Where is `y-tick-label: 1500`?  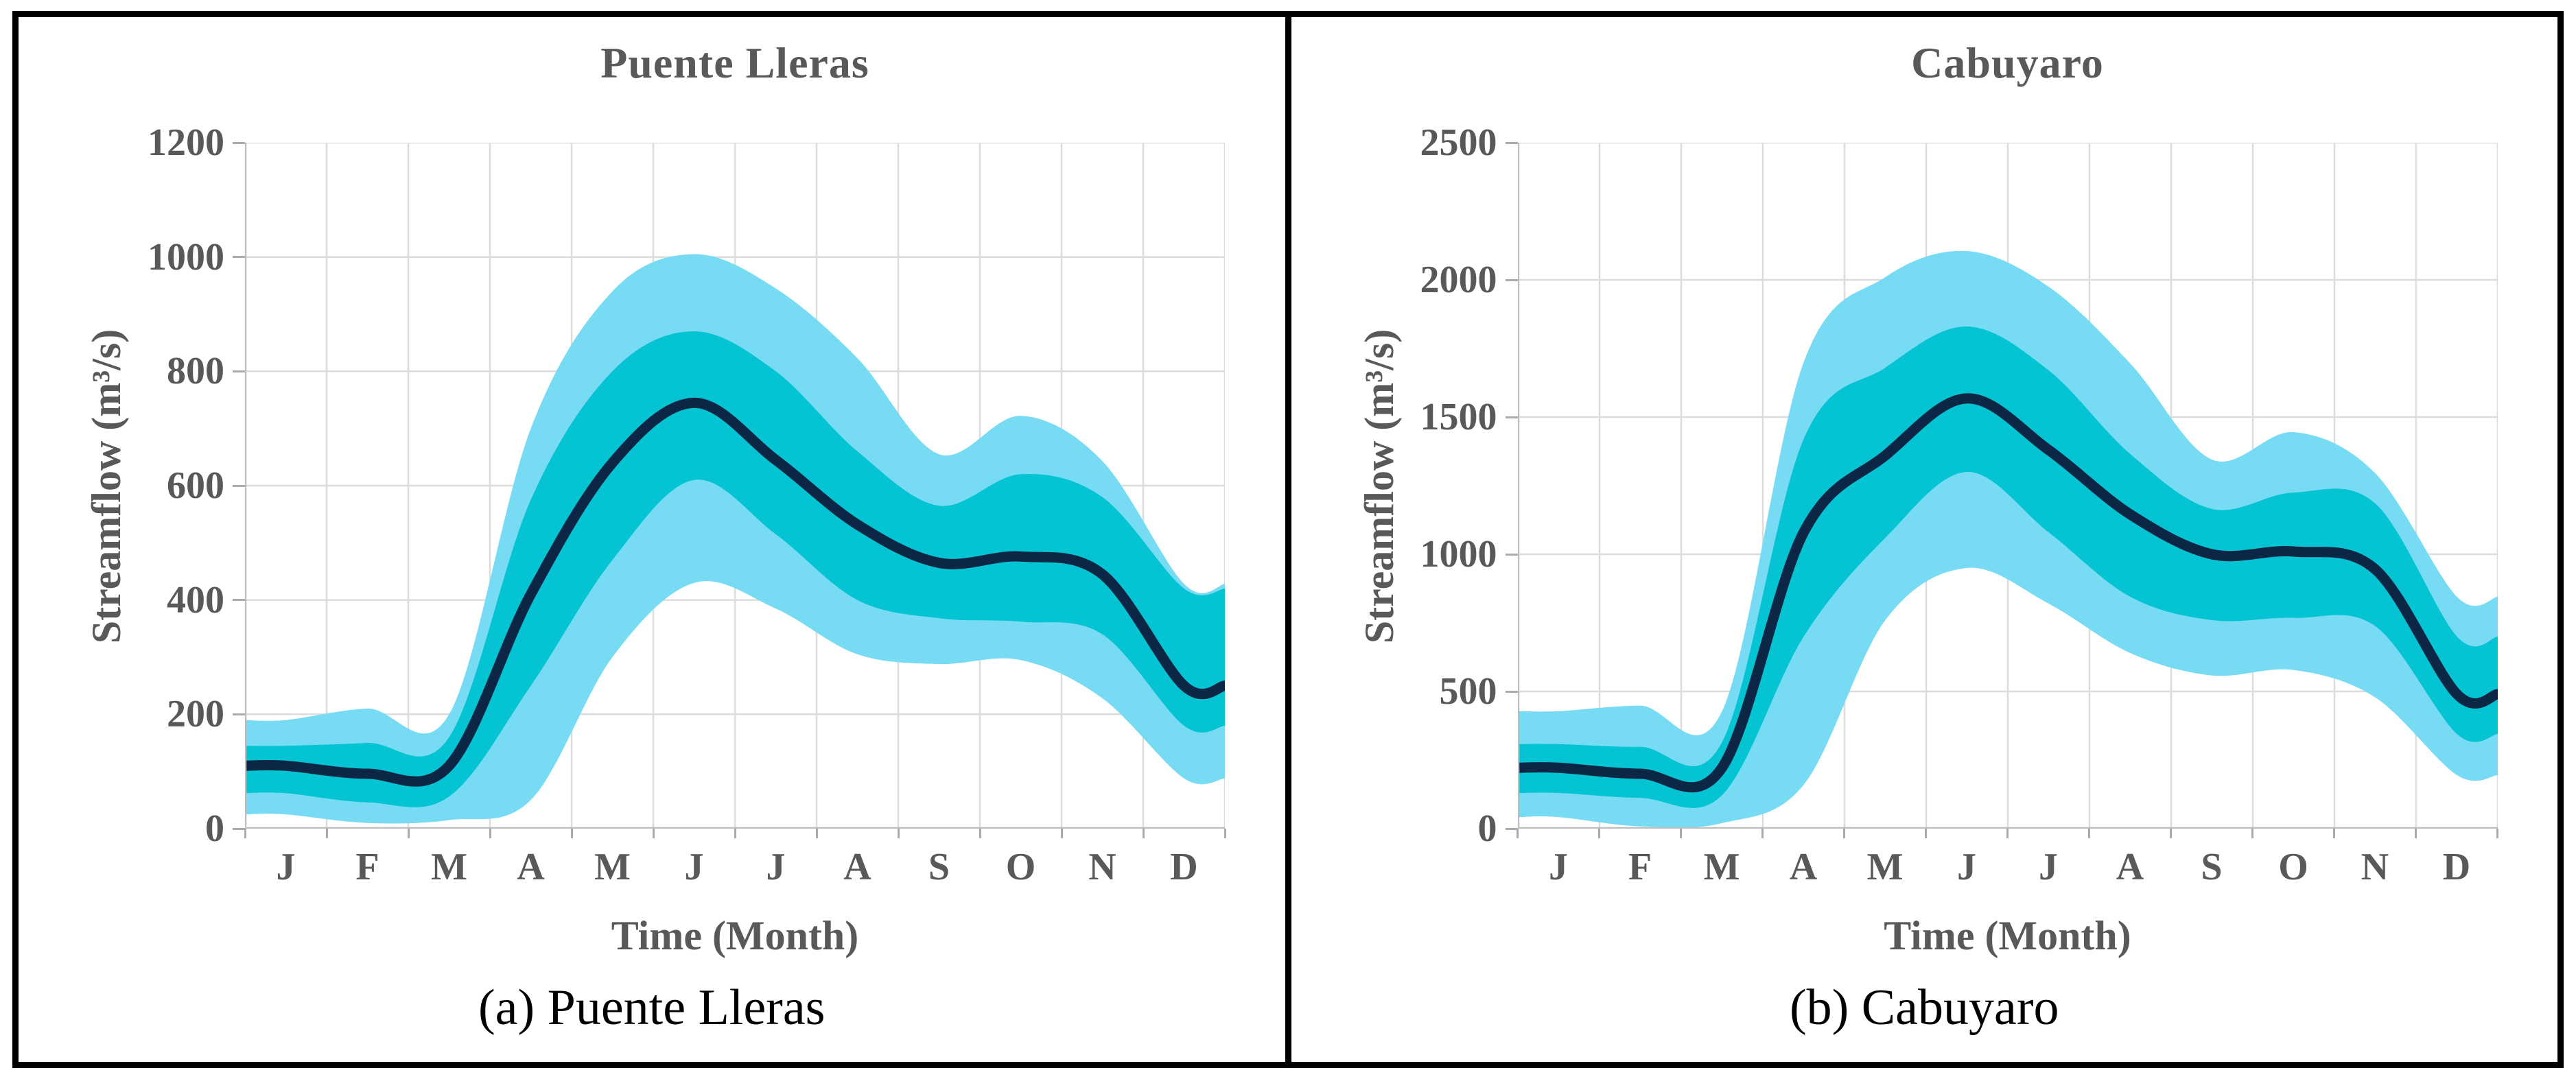
y-tick-label: 1500 is located at coordinates (1458, 417).